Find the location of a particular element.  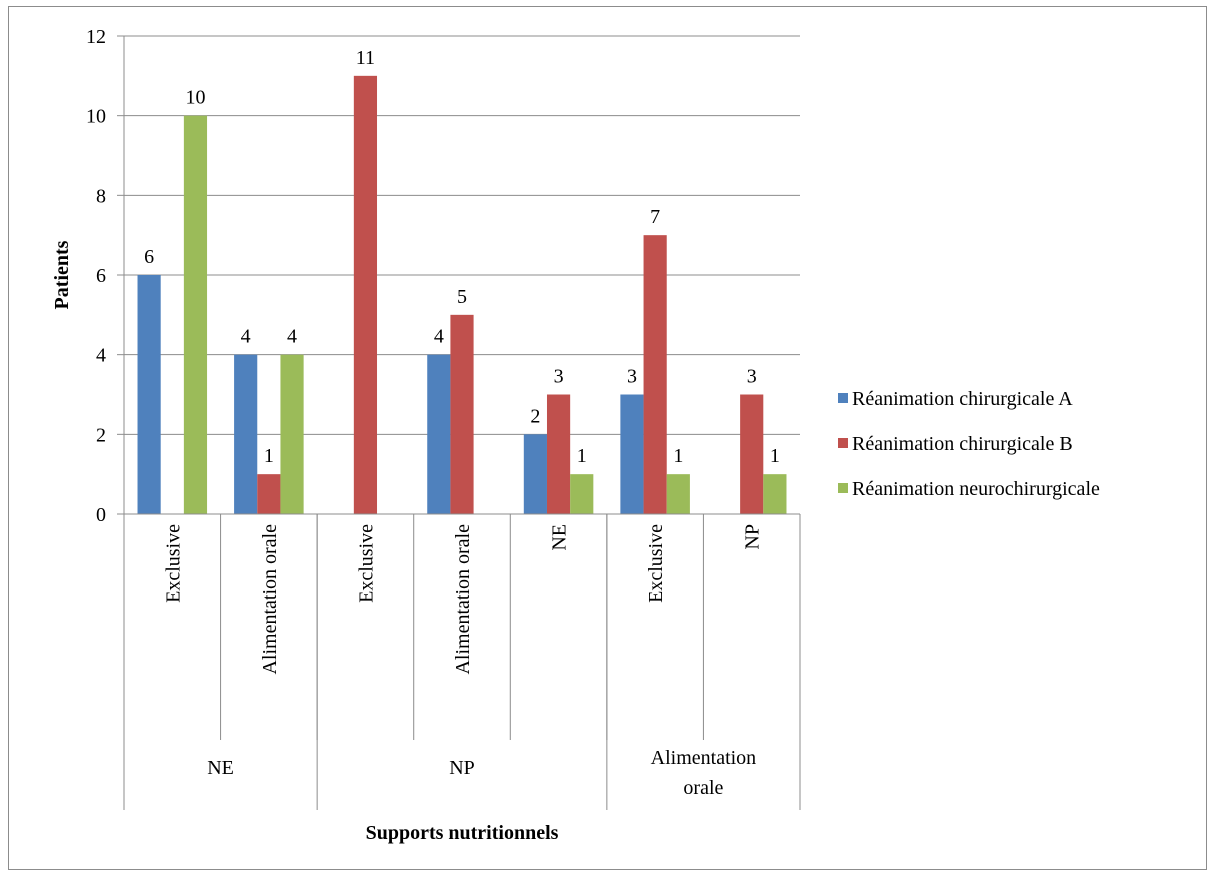

data-label: 6 is located at coordinates (149, 257).